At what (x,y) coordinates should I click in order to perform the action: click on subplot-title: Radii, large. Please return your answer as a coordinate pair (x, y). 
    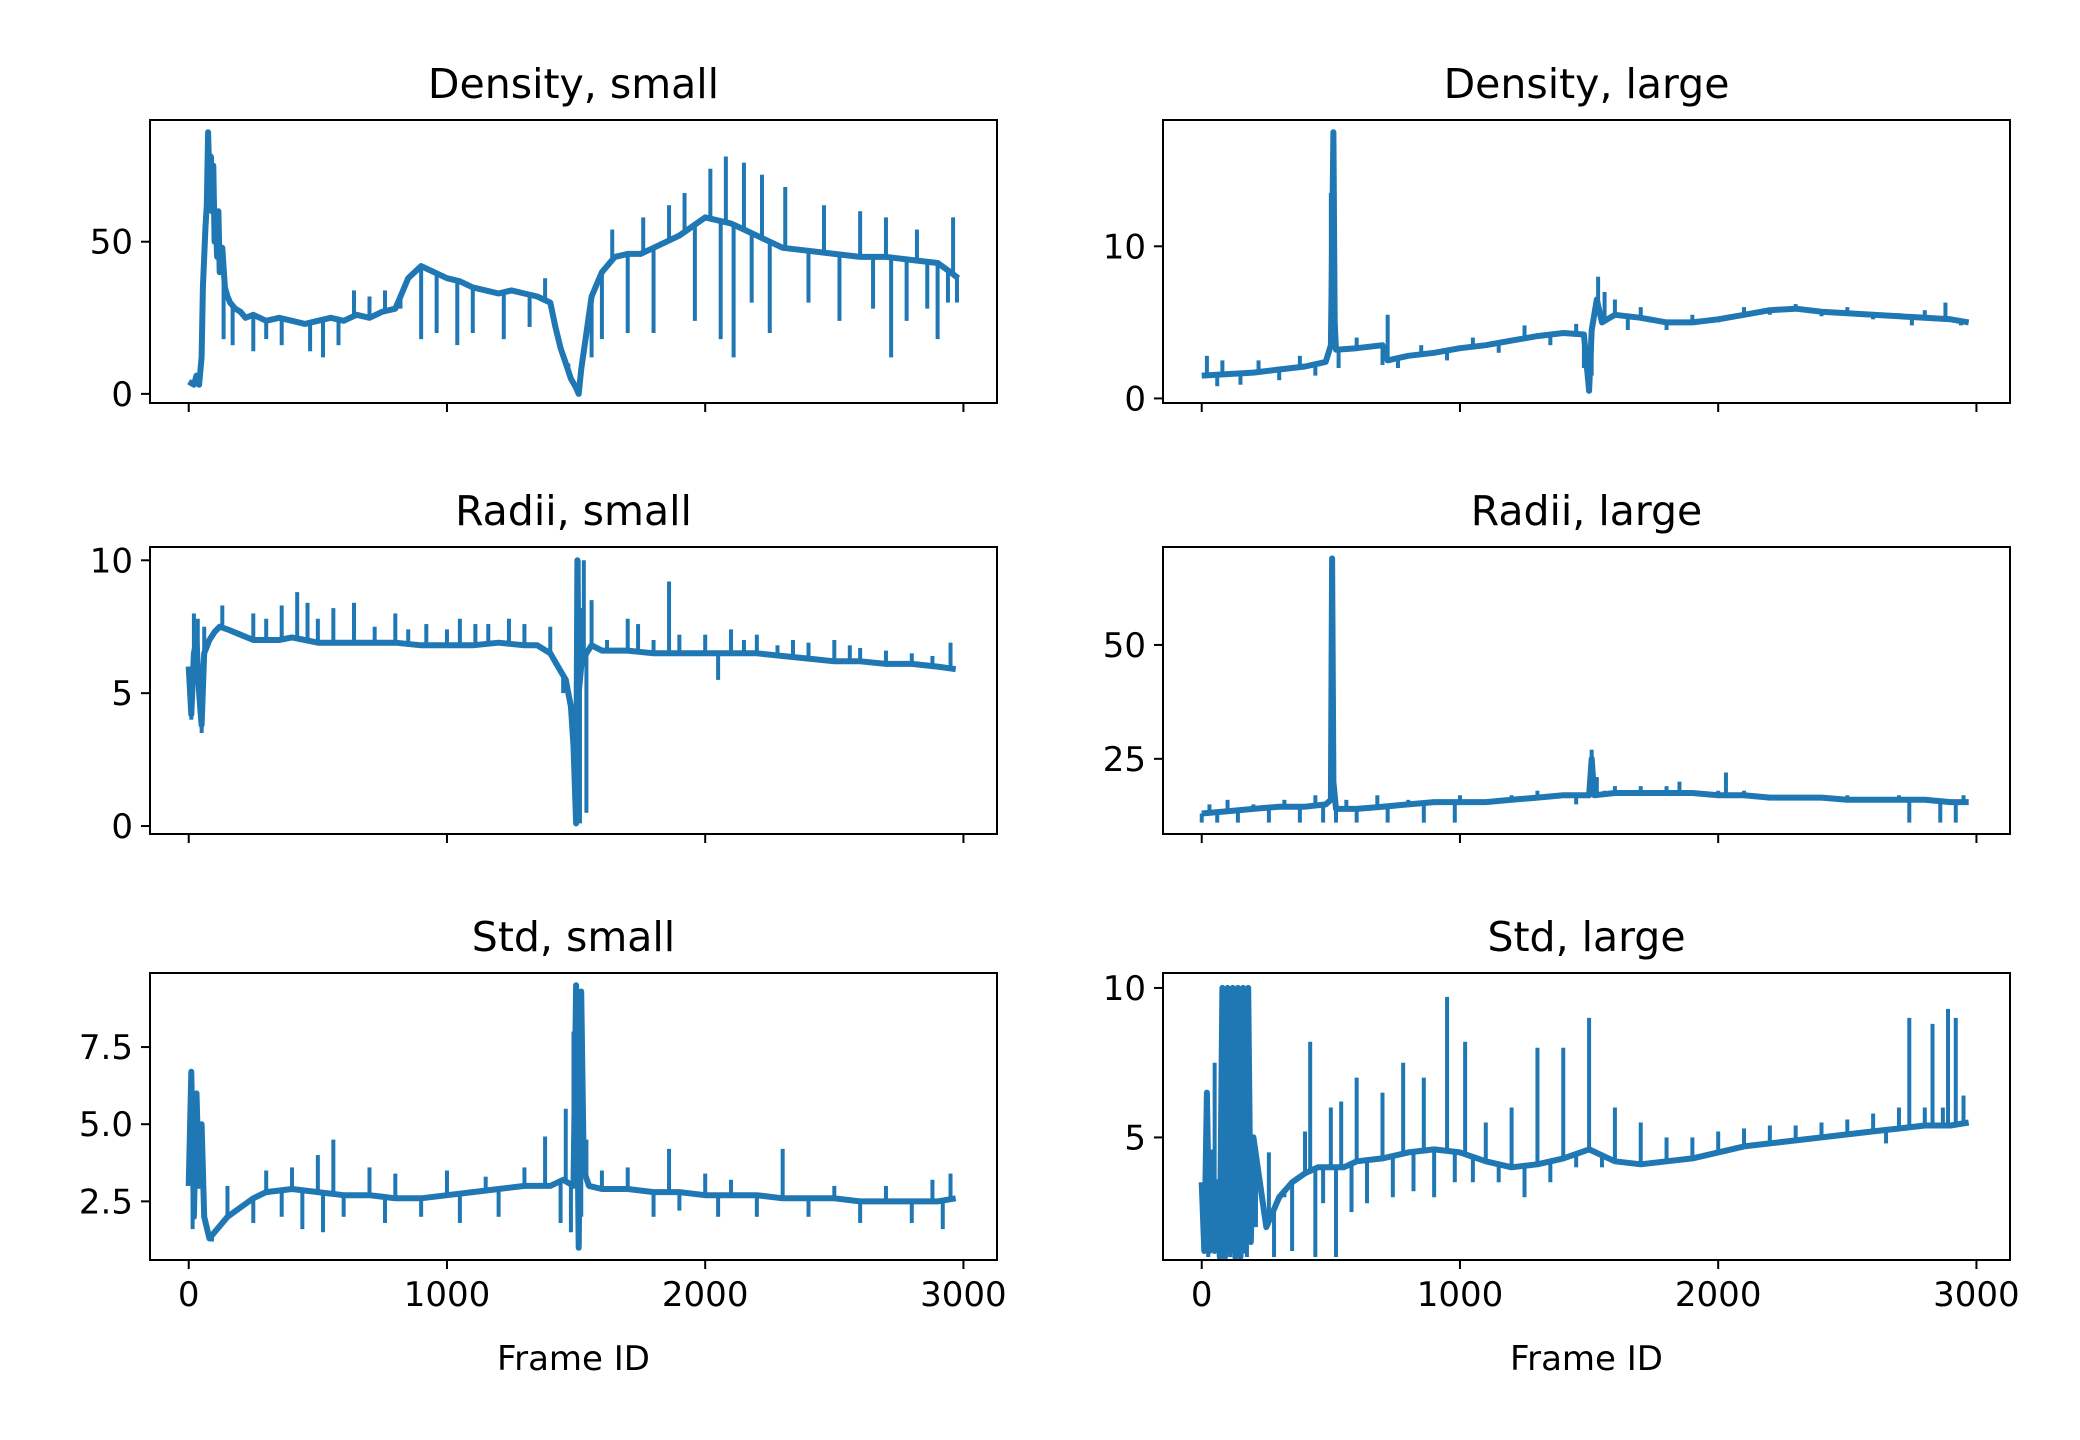
    Looking at the image, I should click on (1587, 511).